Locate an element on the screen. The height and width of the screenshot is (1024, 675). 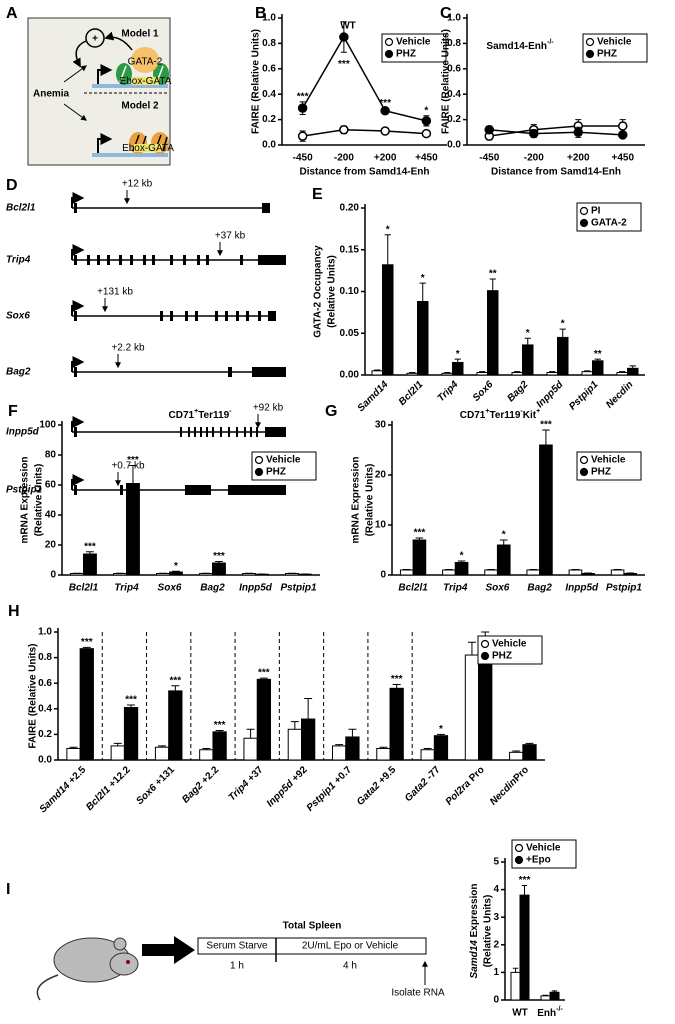
y-axis-label: Samd14 Expression is located at coordinates (474, 930).